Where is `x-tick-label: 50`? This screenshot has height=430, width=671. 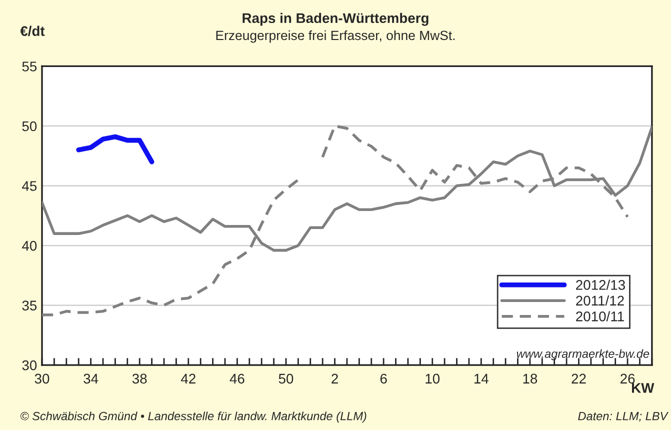
x-tick-label: 50 is located at coordinates (286, 379).